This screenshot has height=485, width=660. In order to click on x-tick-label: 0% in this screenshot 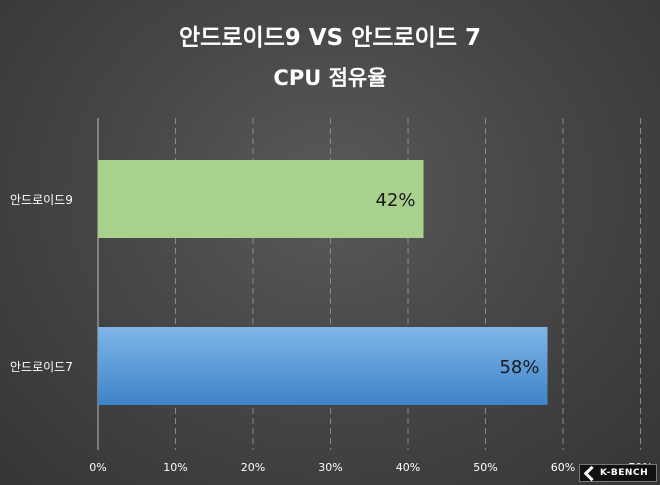, I will do `click(97, 467)`.